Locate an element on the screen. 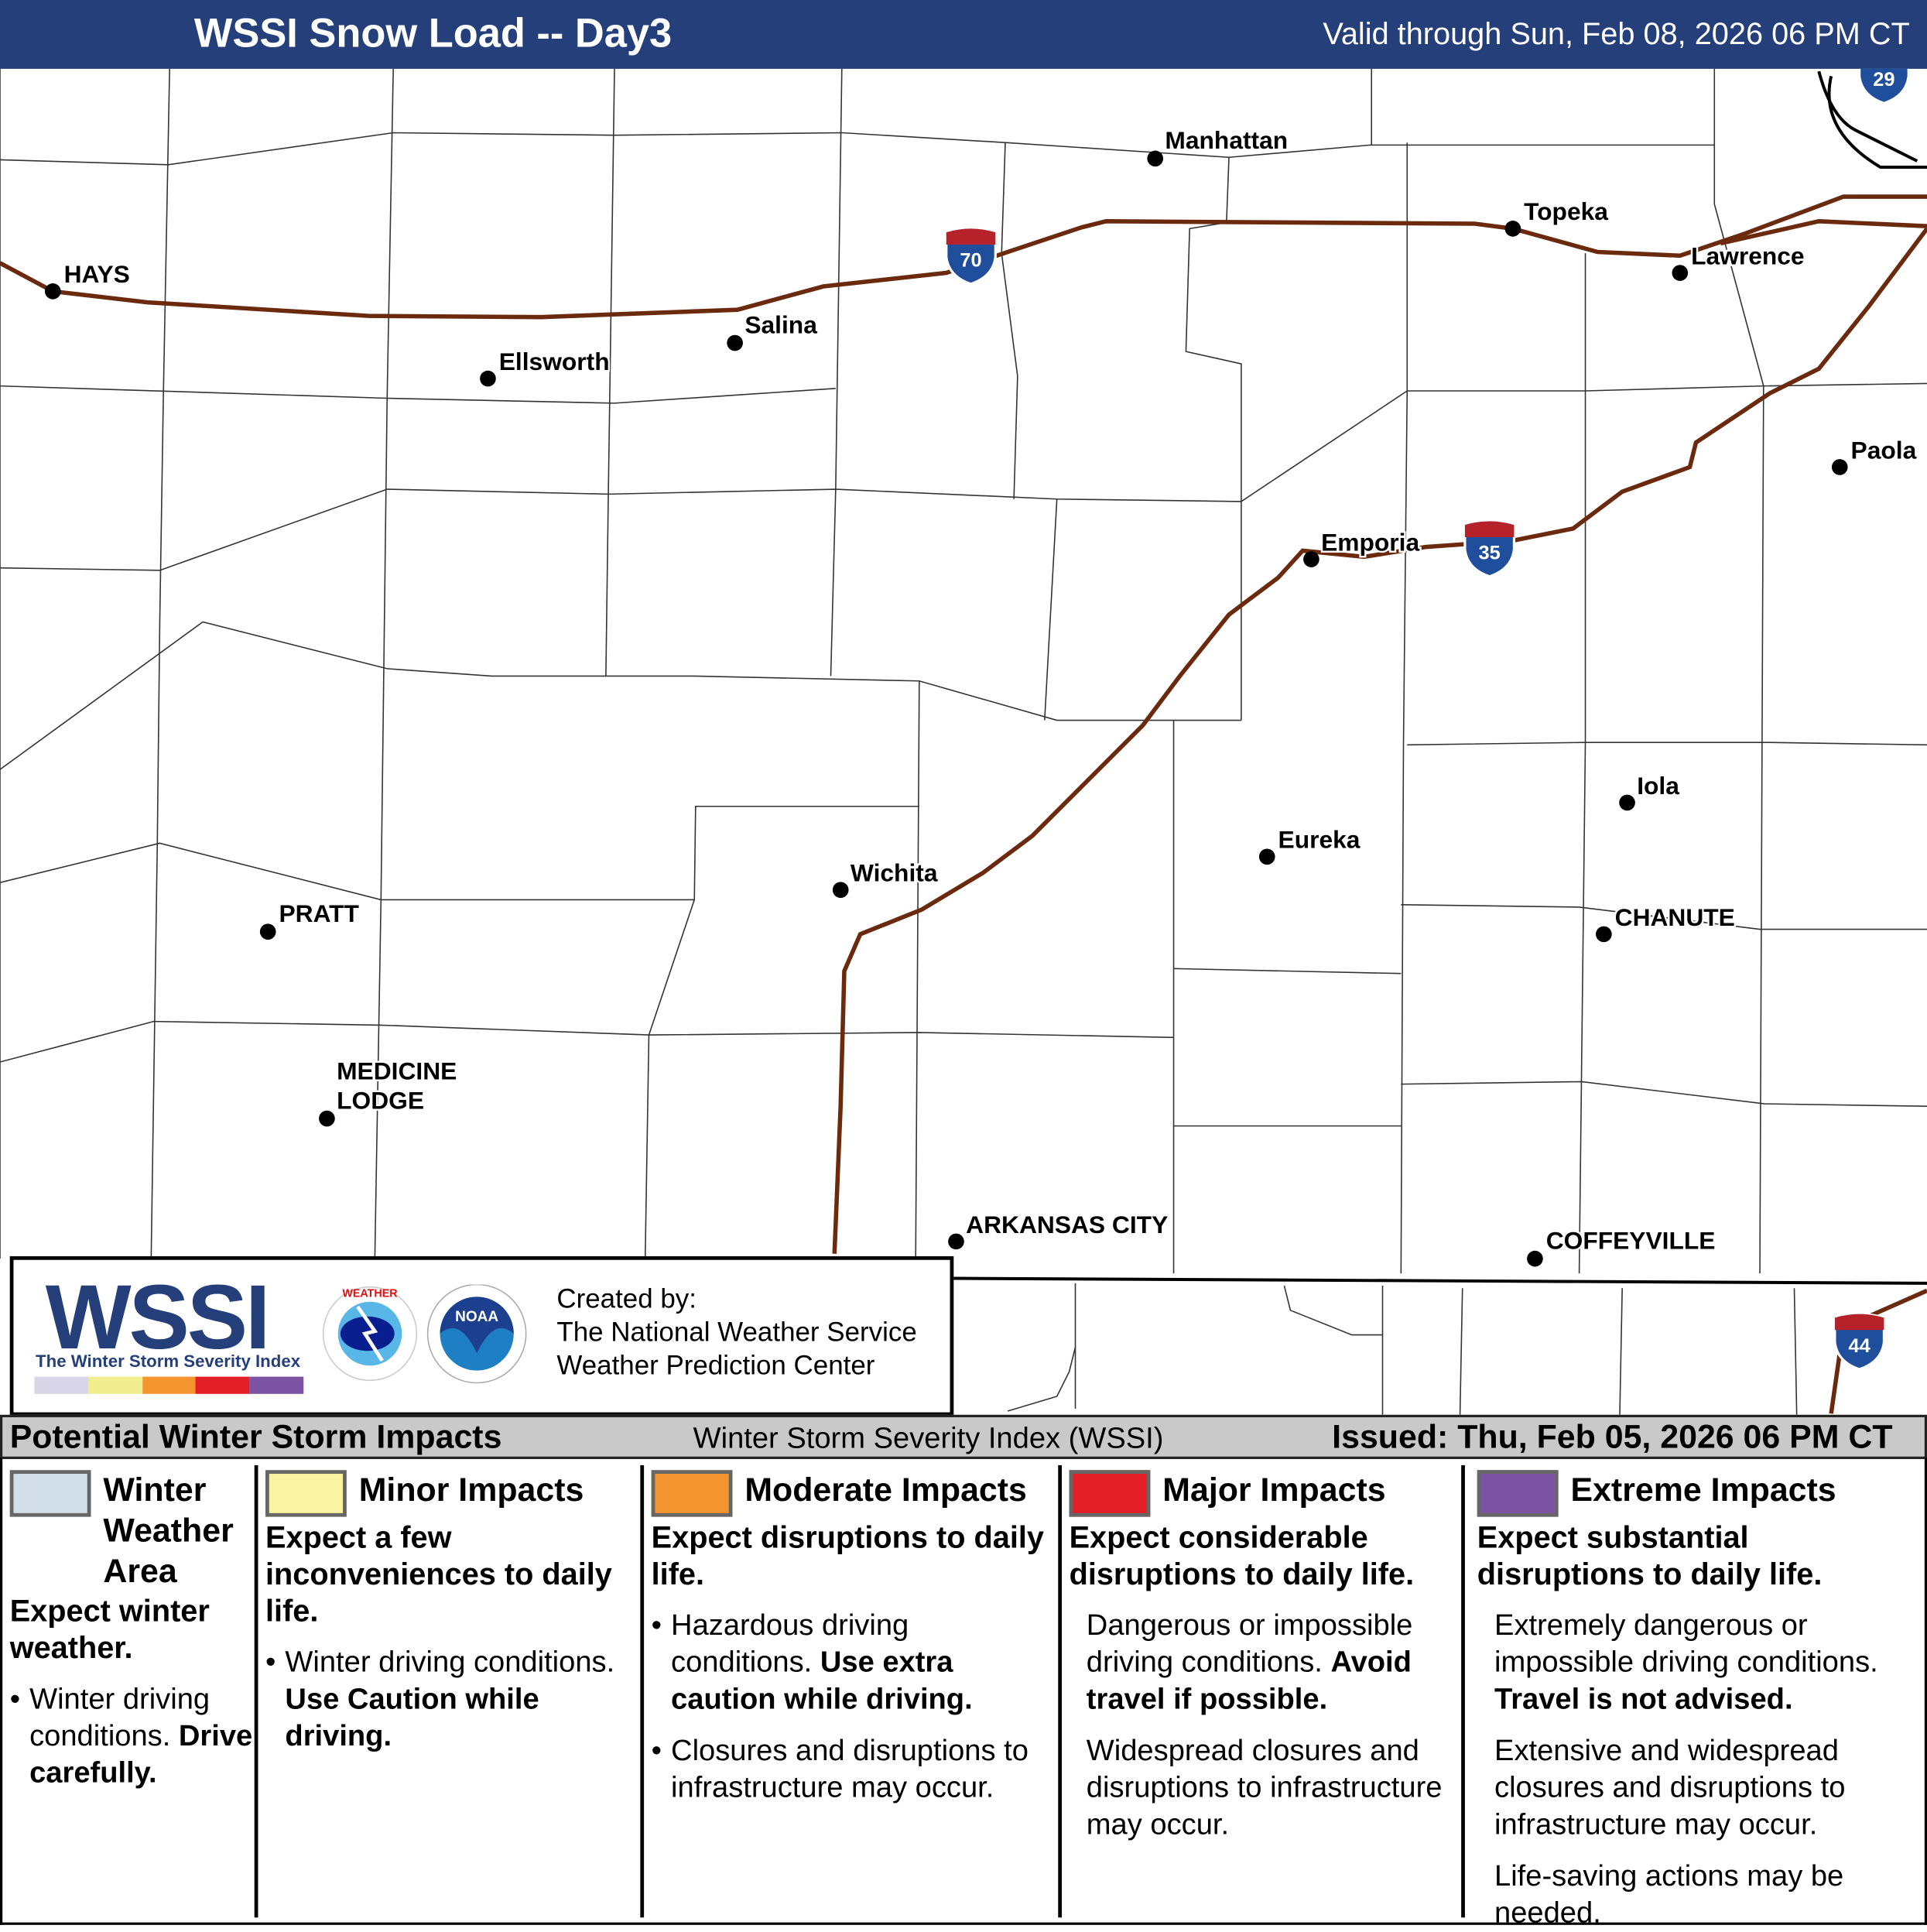 The width and height of the screenshot is (1927, 1932). legend-title: Minor Impacts is located at coordinates (471, 1490).